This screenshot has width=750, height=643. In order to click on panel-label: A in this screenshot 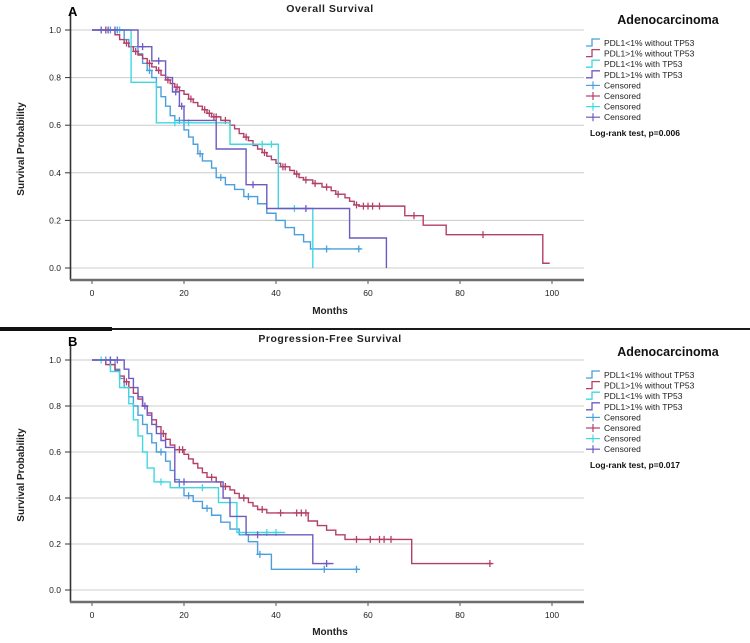, I will do `click(73, 11)`.